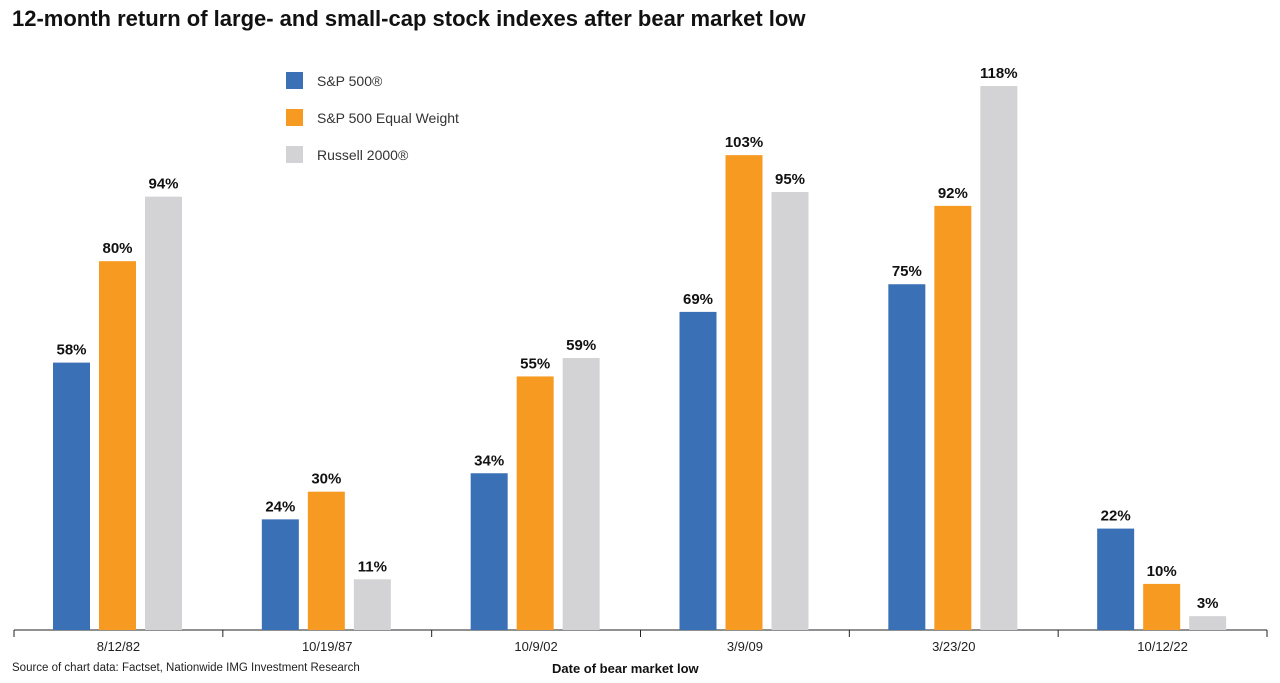  What do you see at coordinates (698, 299) in the screenshot?
I see `data-label: 69%` at bounding box center [698, 299].